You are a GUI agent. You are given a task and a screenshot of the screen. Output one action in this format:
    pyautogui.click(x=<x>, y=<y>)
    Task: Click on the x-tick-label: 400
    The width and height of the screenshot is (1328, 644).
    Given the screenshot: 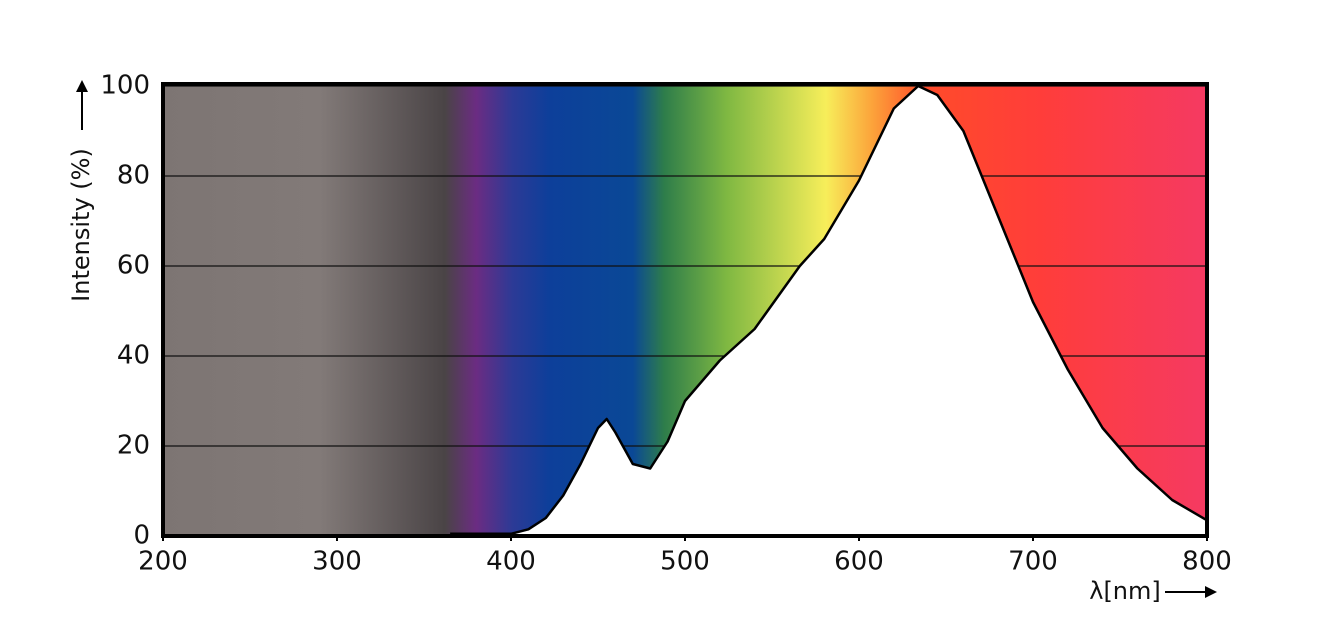 What is the action you would take?
    pyautogui.click(x=511, y=562)
    